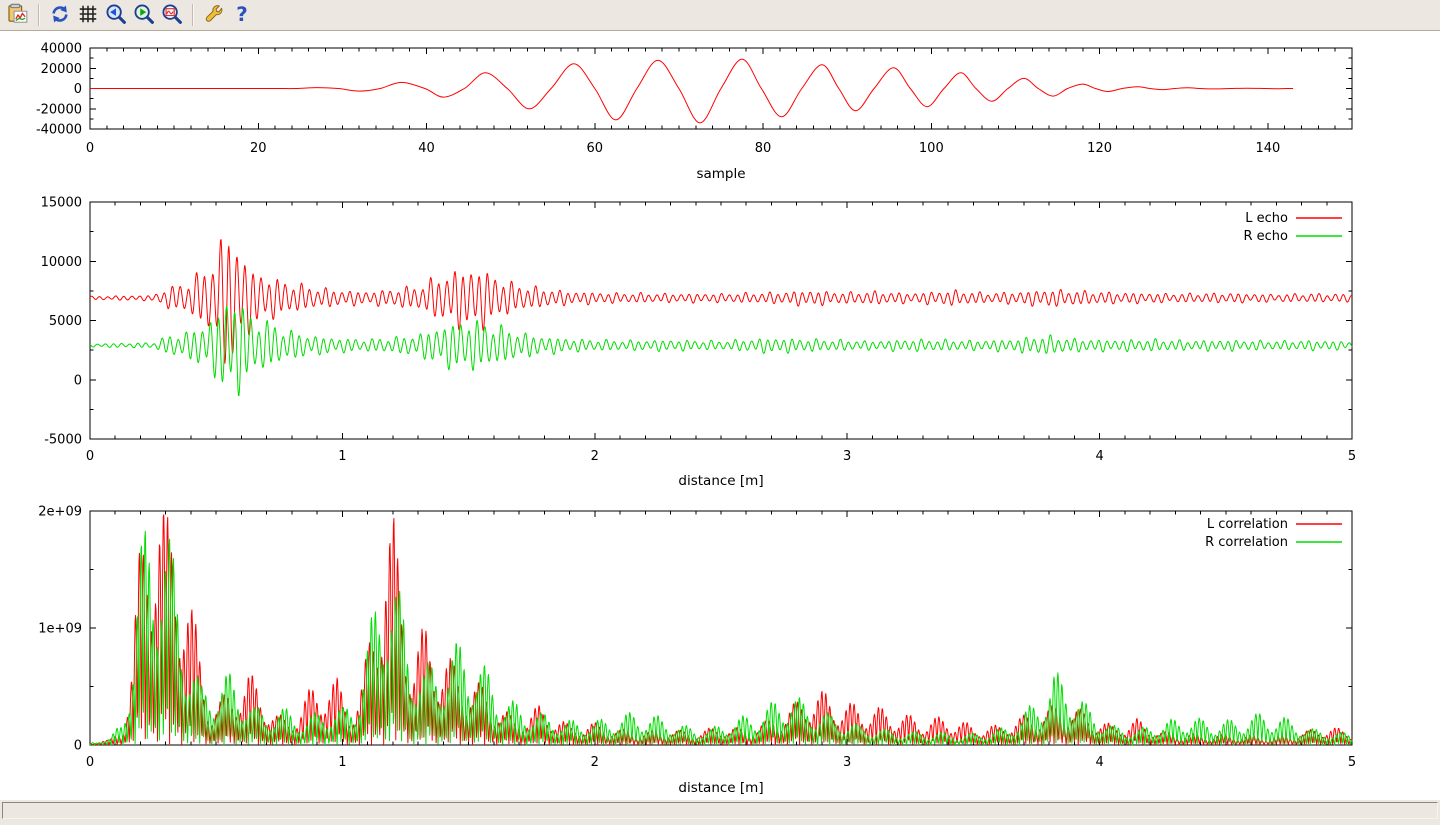 This screenshot has width=1440, height=825. Describe the element at coordinates (60, 629) in the screenshot. I see `y-tick-label: 1e+09` at that location.